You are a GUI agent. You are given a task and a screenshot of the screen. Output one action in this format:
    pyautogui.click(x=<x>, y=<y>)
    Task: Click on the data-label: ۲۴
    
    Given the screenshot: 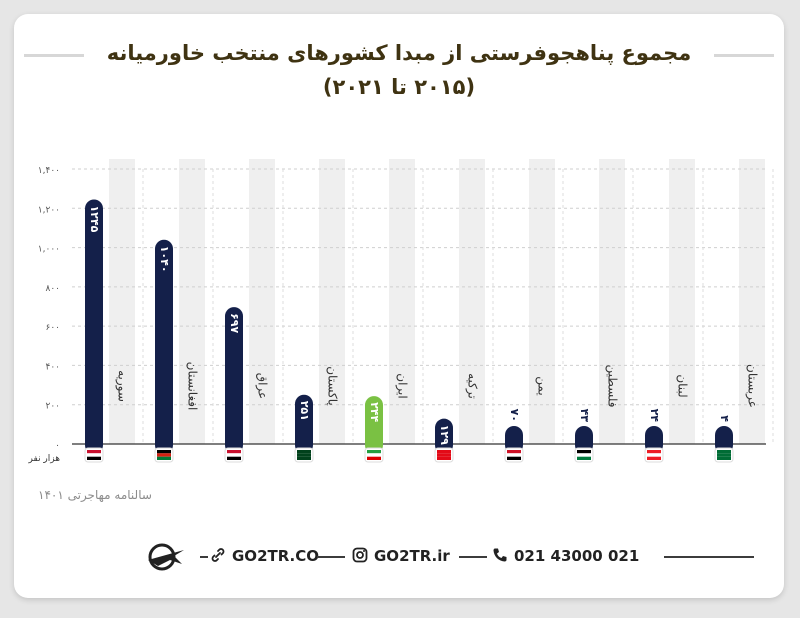 What is the action you would take?
    pyautogui.click(x=654, y=416)
    